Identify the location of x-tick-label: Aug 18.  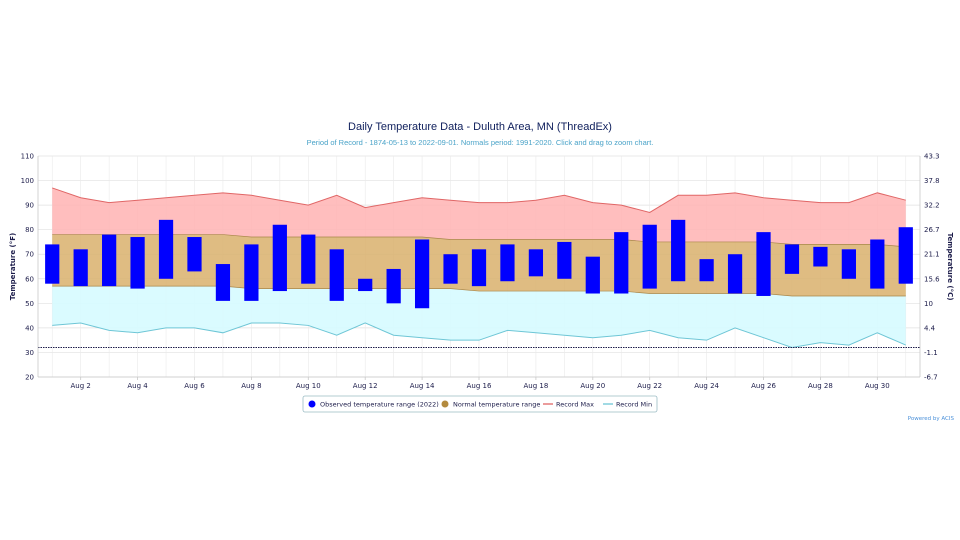
(535, 386).